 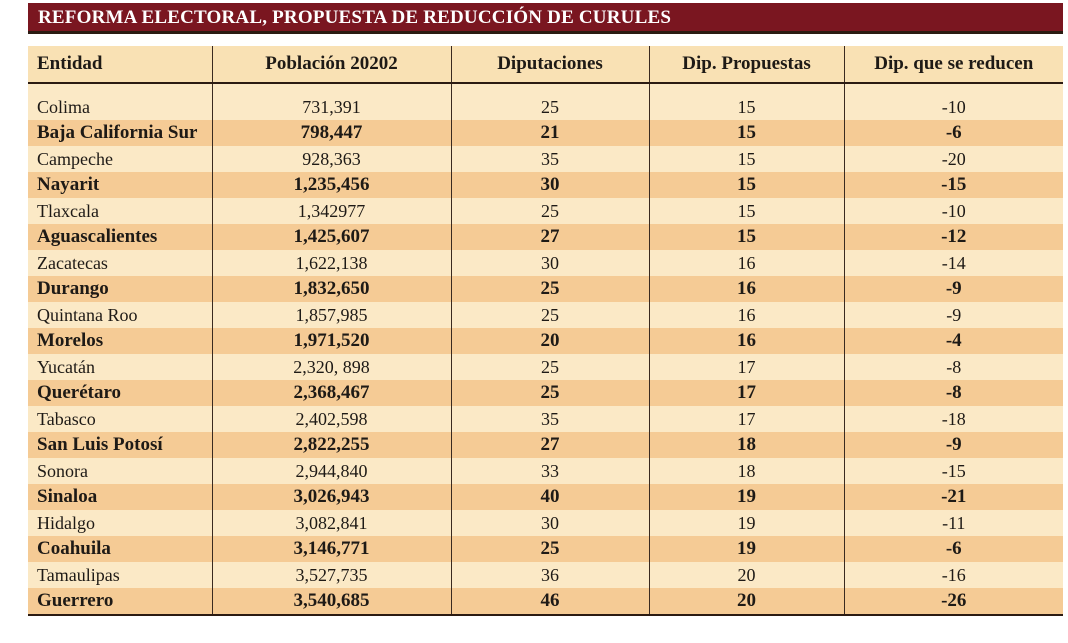 What do you see at coordinates (331, 107) in the screenshot?
I see `cell-poblacion: 731,391` at bounding box center [331, 107].